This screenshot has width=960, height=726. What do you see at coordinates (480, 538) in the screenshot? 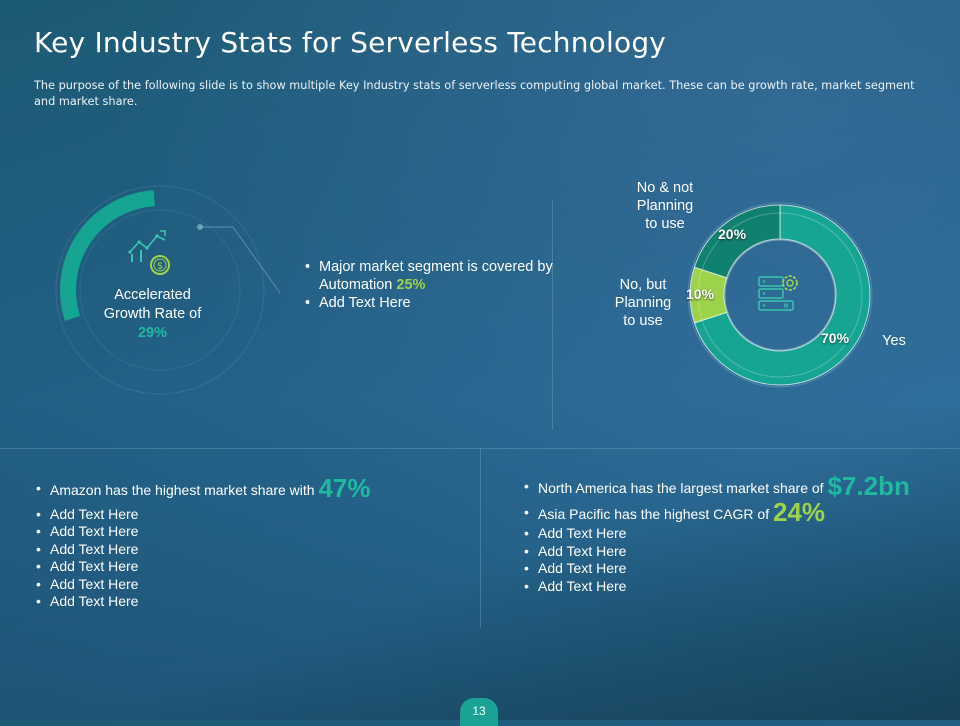
I see `vertical-divider-bottom` at bounding box center [480, 538].